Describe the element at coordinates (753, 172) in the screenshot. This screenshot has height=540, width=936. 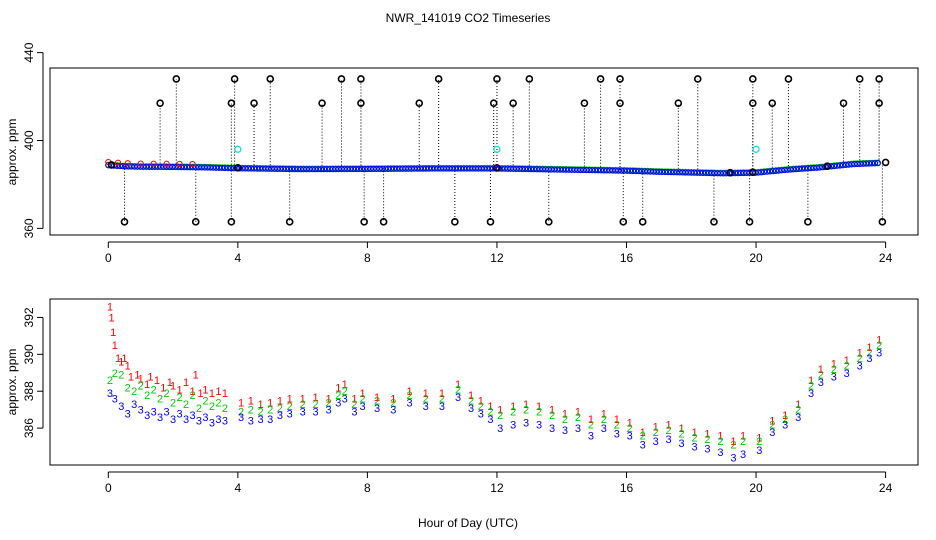
I see `black-point-baseline` at that location.